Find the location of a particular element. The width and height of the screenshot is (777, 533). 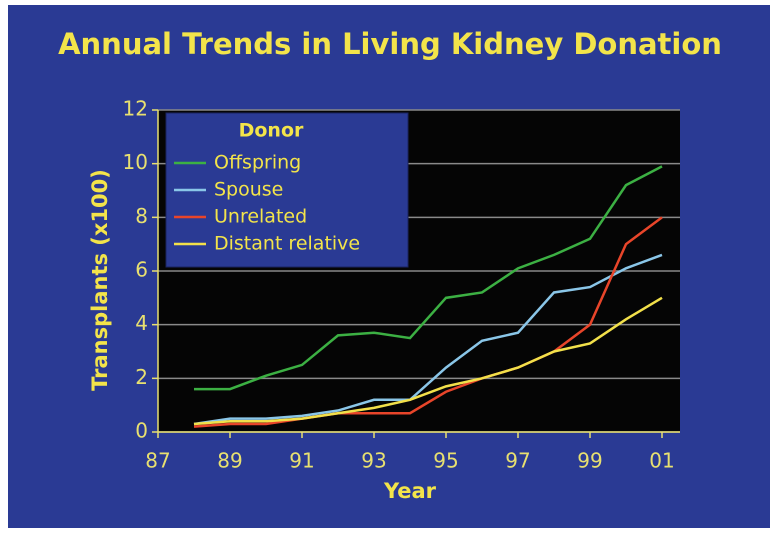

x-axis-label: Year is located at coordinates (410, 491).